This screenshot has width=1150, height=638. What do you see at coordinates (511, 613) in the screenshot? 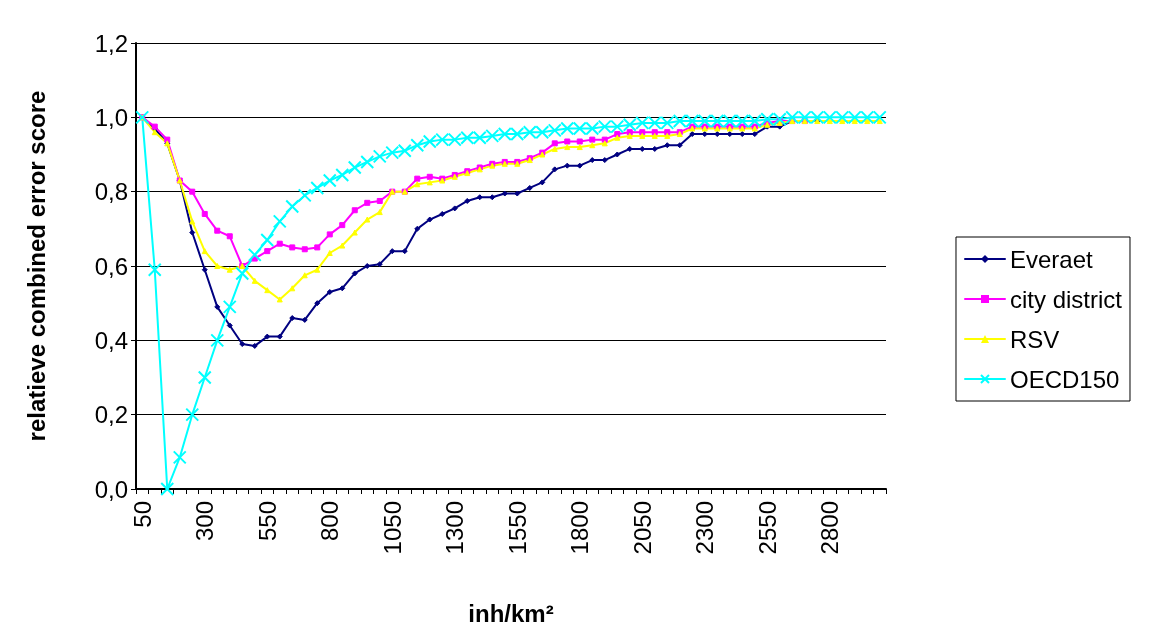
I see `x-axis-title: inh/km²` at bounding box center [511, 613].